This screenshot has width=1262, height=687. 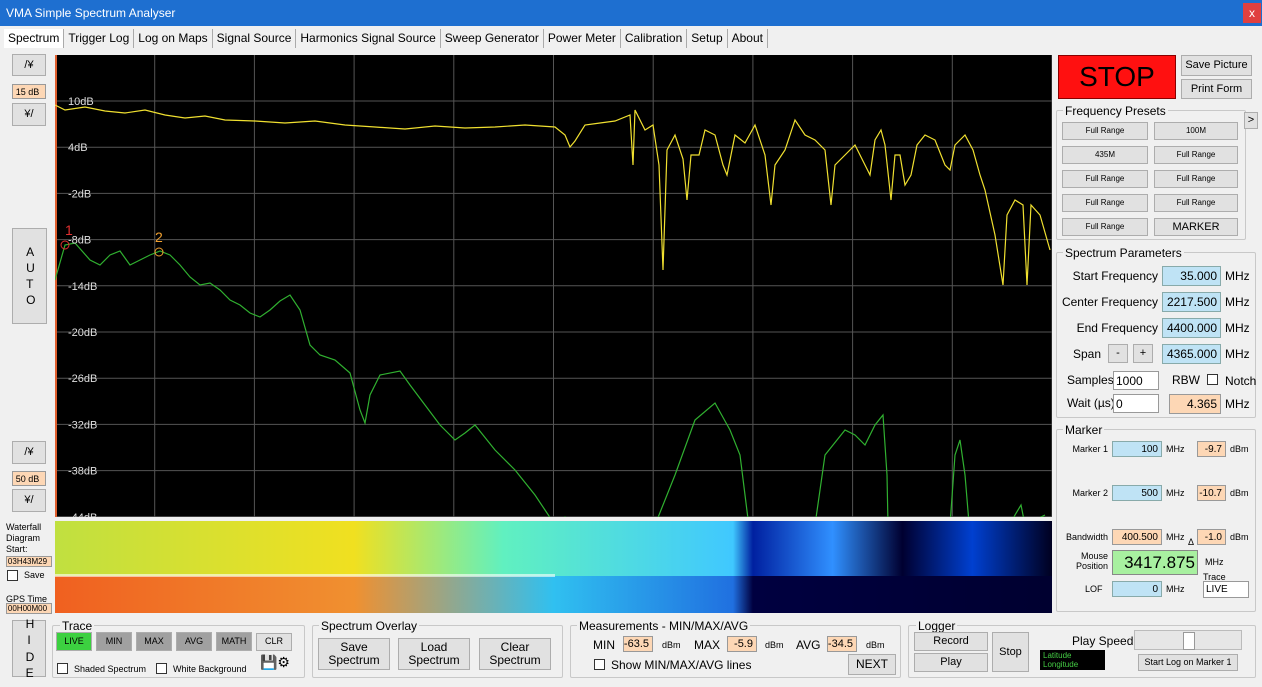 What do you see at coordinates (154, 641) in the screenshot?
I see `trace-button: MAX` at bounding box center [154, 641].